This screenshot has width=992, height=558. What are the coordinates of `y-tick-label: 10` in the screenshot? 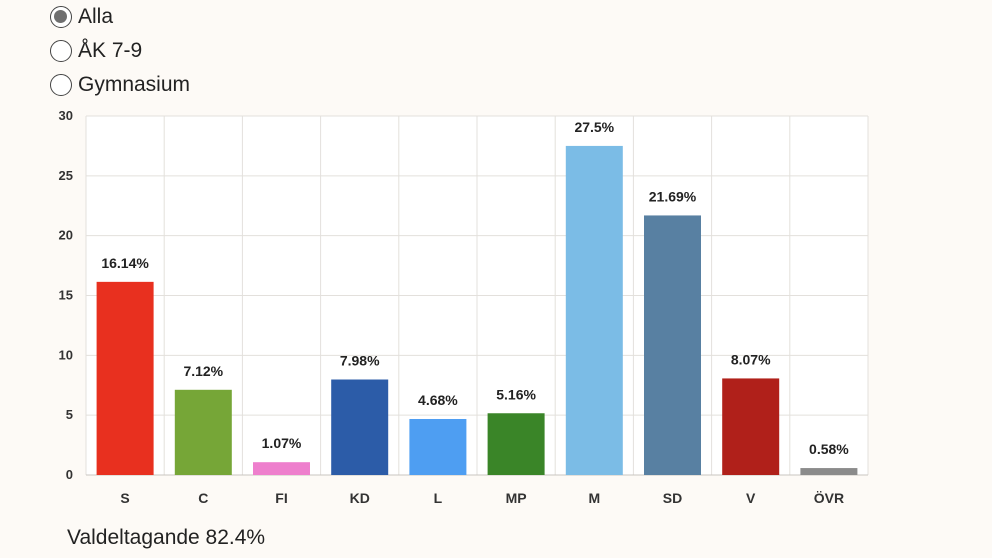 It's located at (66, 354).